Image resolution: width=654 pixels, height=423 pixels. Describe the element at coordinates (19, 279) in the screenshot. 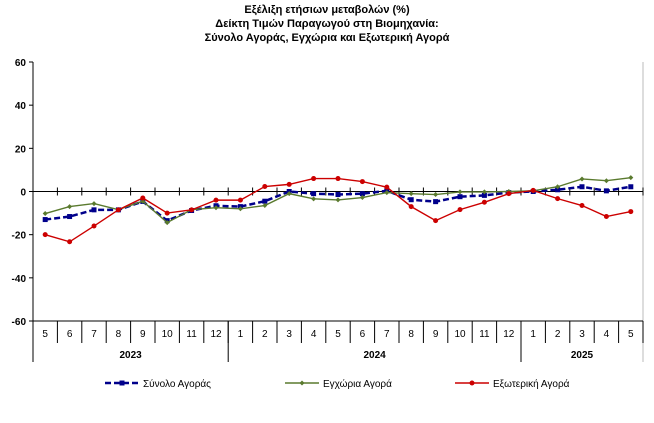

I see `y-tick-label: -40` at that location.